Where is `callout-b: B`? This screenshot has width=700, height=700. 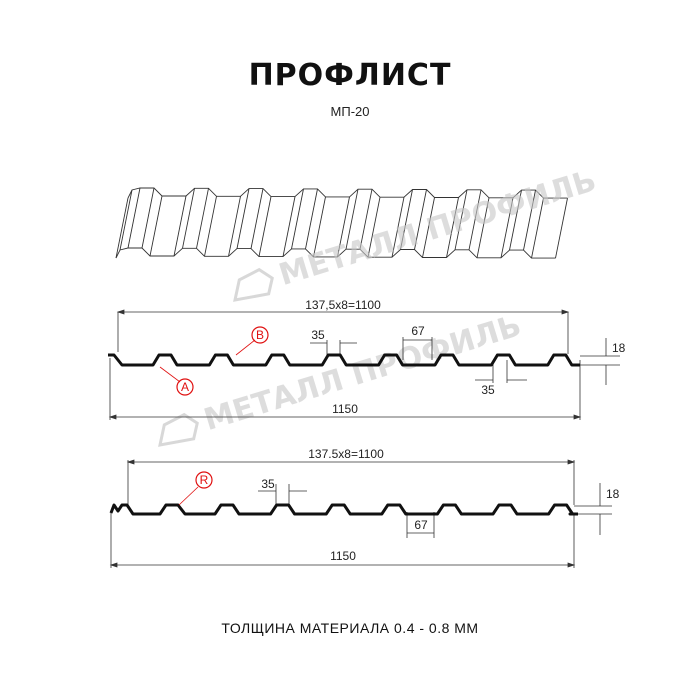 callout-b: B is located at coordinates (260, 335).